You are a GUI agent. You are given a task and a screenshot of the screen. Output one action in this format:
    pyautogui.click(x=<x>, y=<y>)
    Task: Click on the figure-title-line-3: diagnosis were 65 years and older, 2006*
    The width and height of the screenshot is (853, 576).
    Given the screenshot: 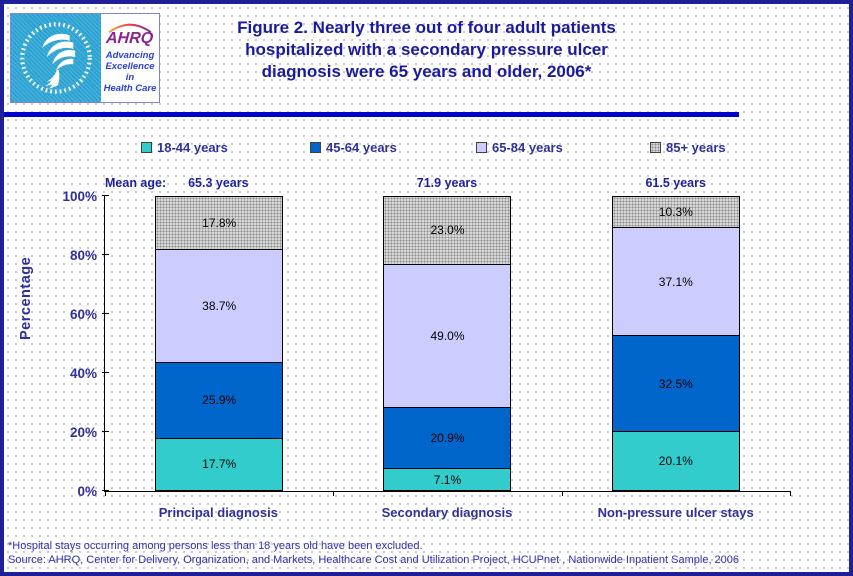 What is the action you would take?
    pyautogui.click(x=426, y=71)
    